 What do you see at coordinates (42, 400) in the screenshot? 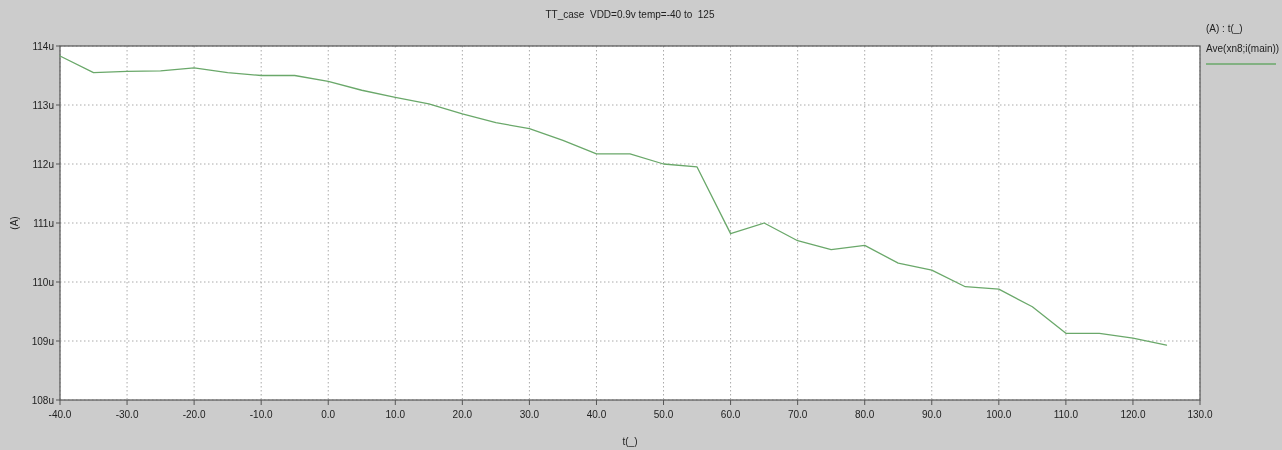
I see `y-tick-label: 108u` at bounding box center [42, 400].